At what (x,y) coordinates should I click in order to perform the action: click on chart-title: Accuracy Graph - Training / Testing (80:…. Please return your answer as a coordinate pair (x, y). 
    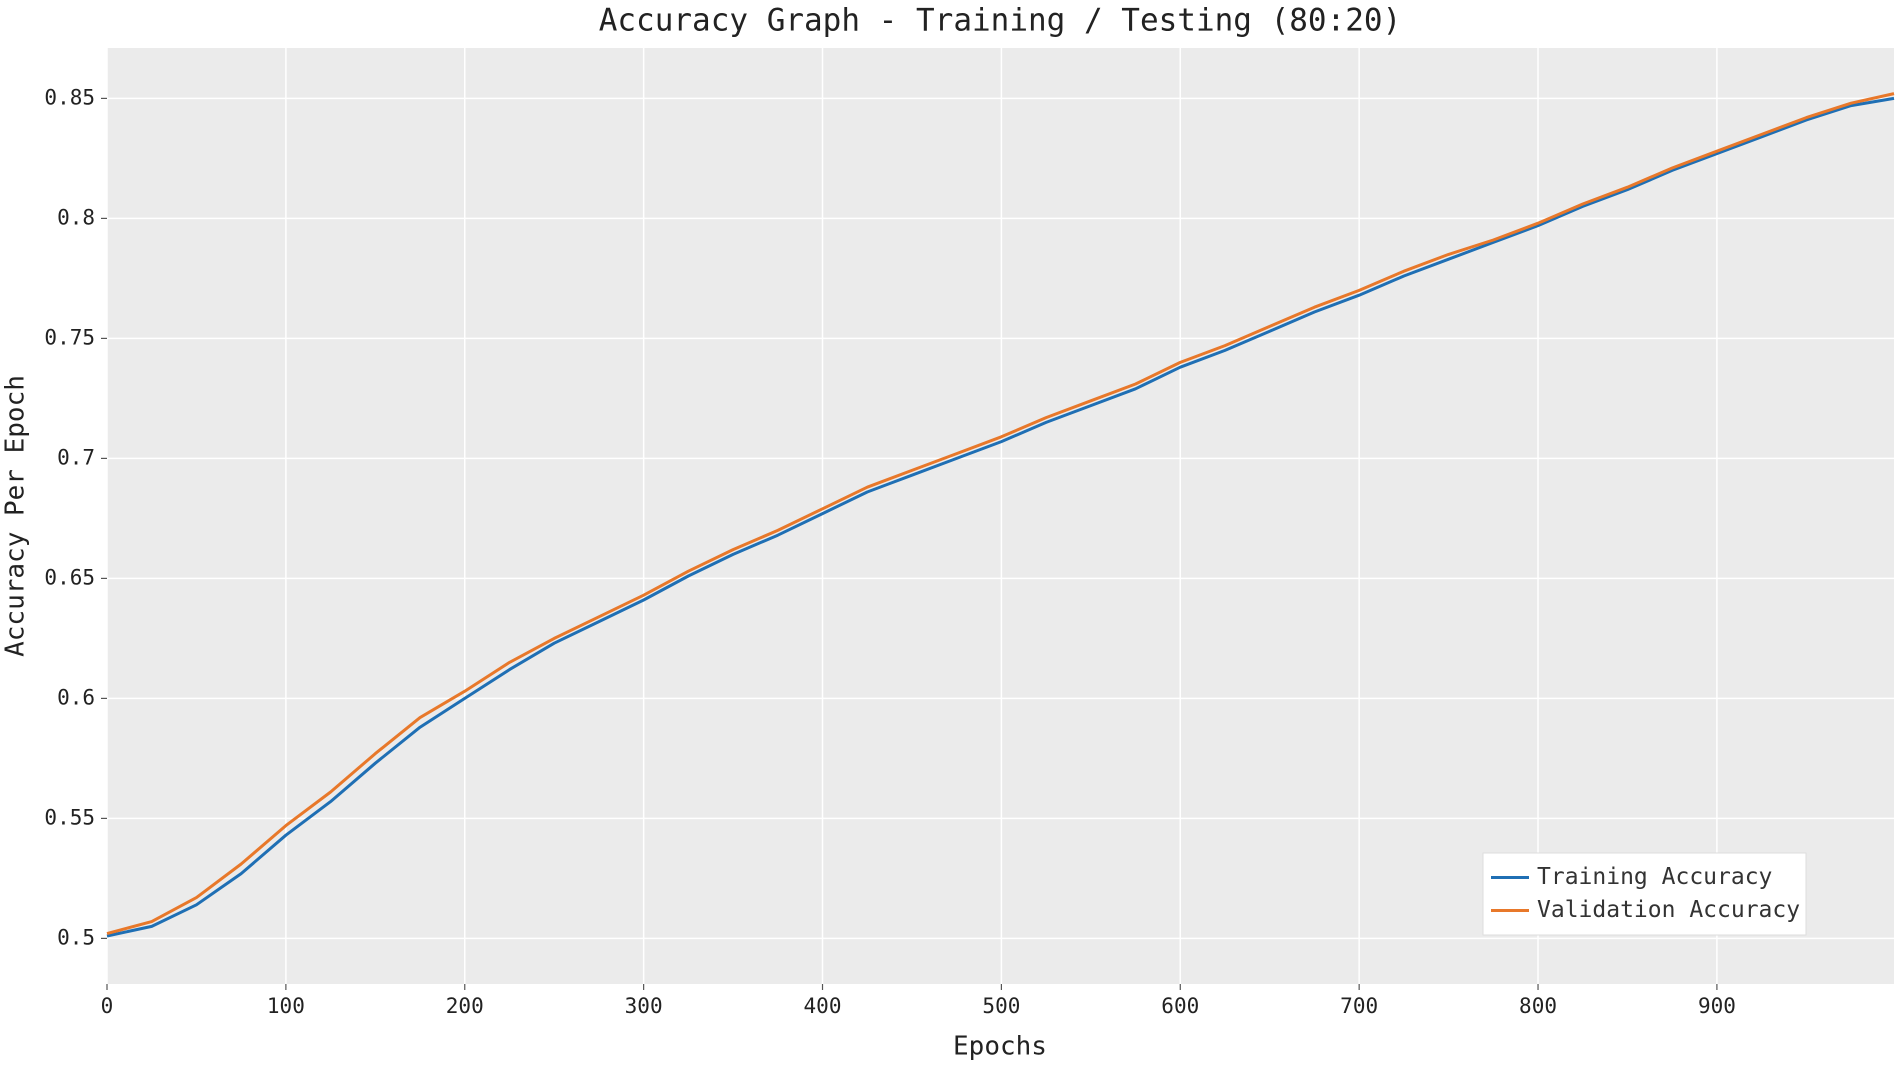
    Looking at the image, I should click on (1000, 21).